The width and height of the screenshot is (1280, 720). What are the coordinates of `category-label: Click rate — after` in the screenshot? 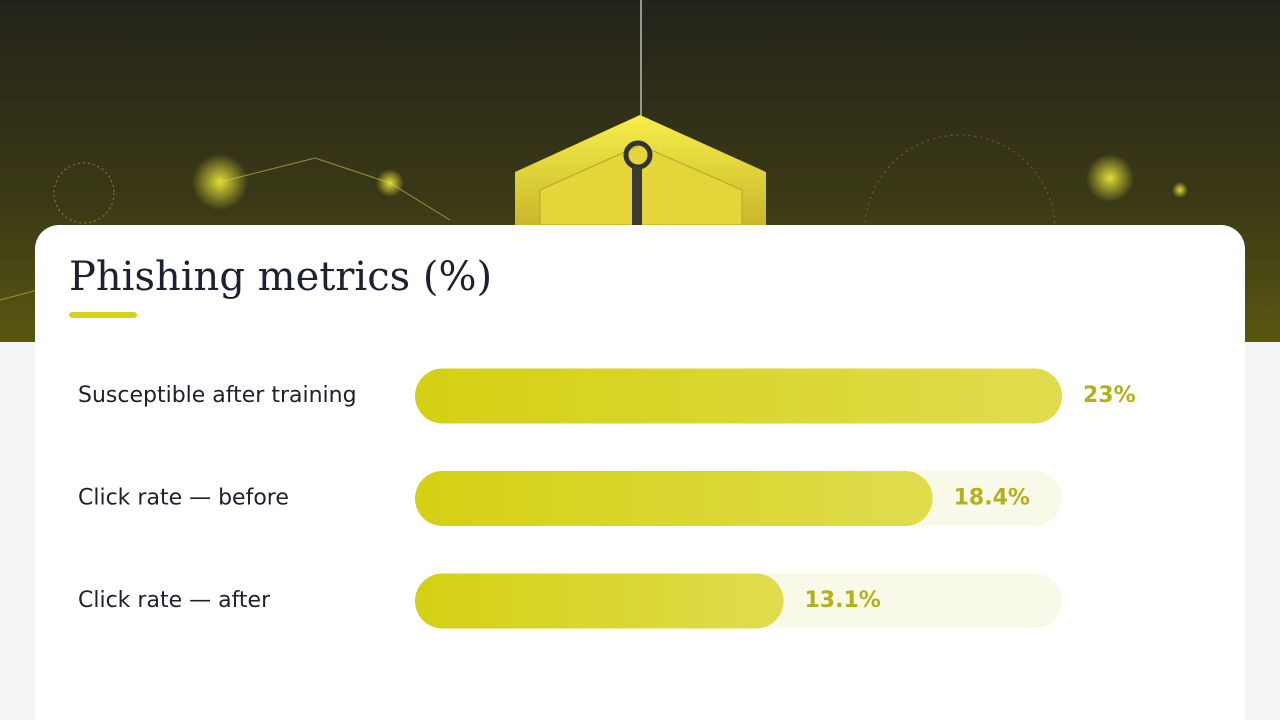 It's located at (174, 600).